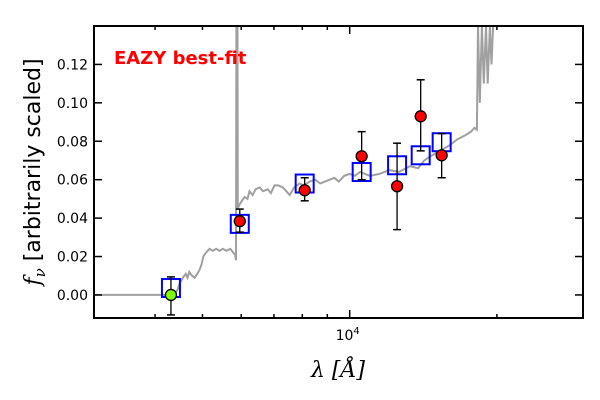 This screenshot has width=600, height=400. What do you see at coordinates (337, 369) in the screenshot?
I see `x-axis-label: λ [Å]` at bounding box center [337, 369].